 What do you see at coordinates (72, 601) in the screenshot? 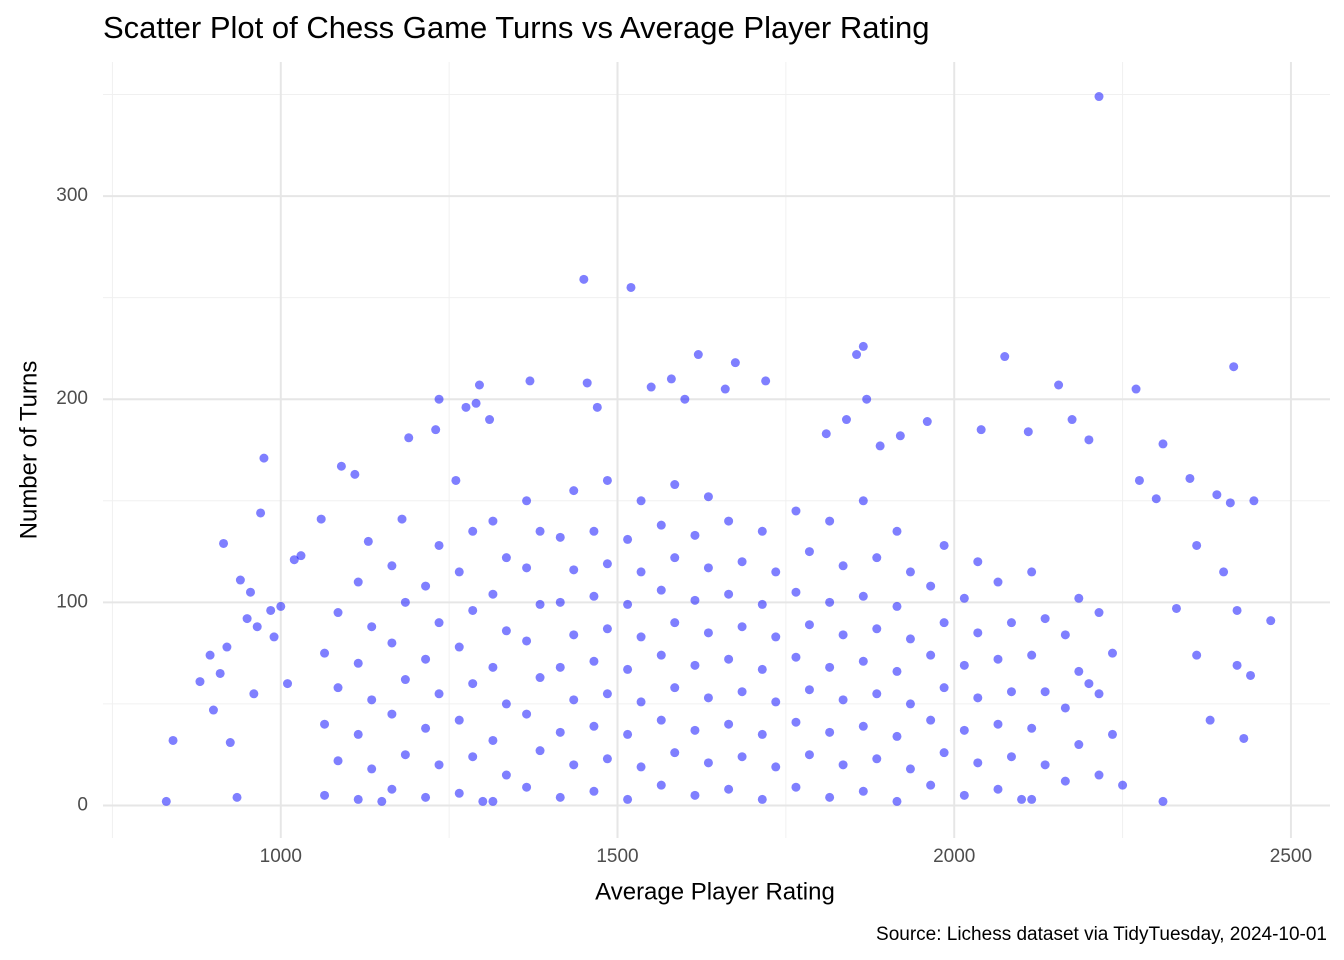
I see `y-tick-label: 100` at bounding box center [72, 601].